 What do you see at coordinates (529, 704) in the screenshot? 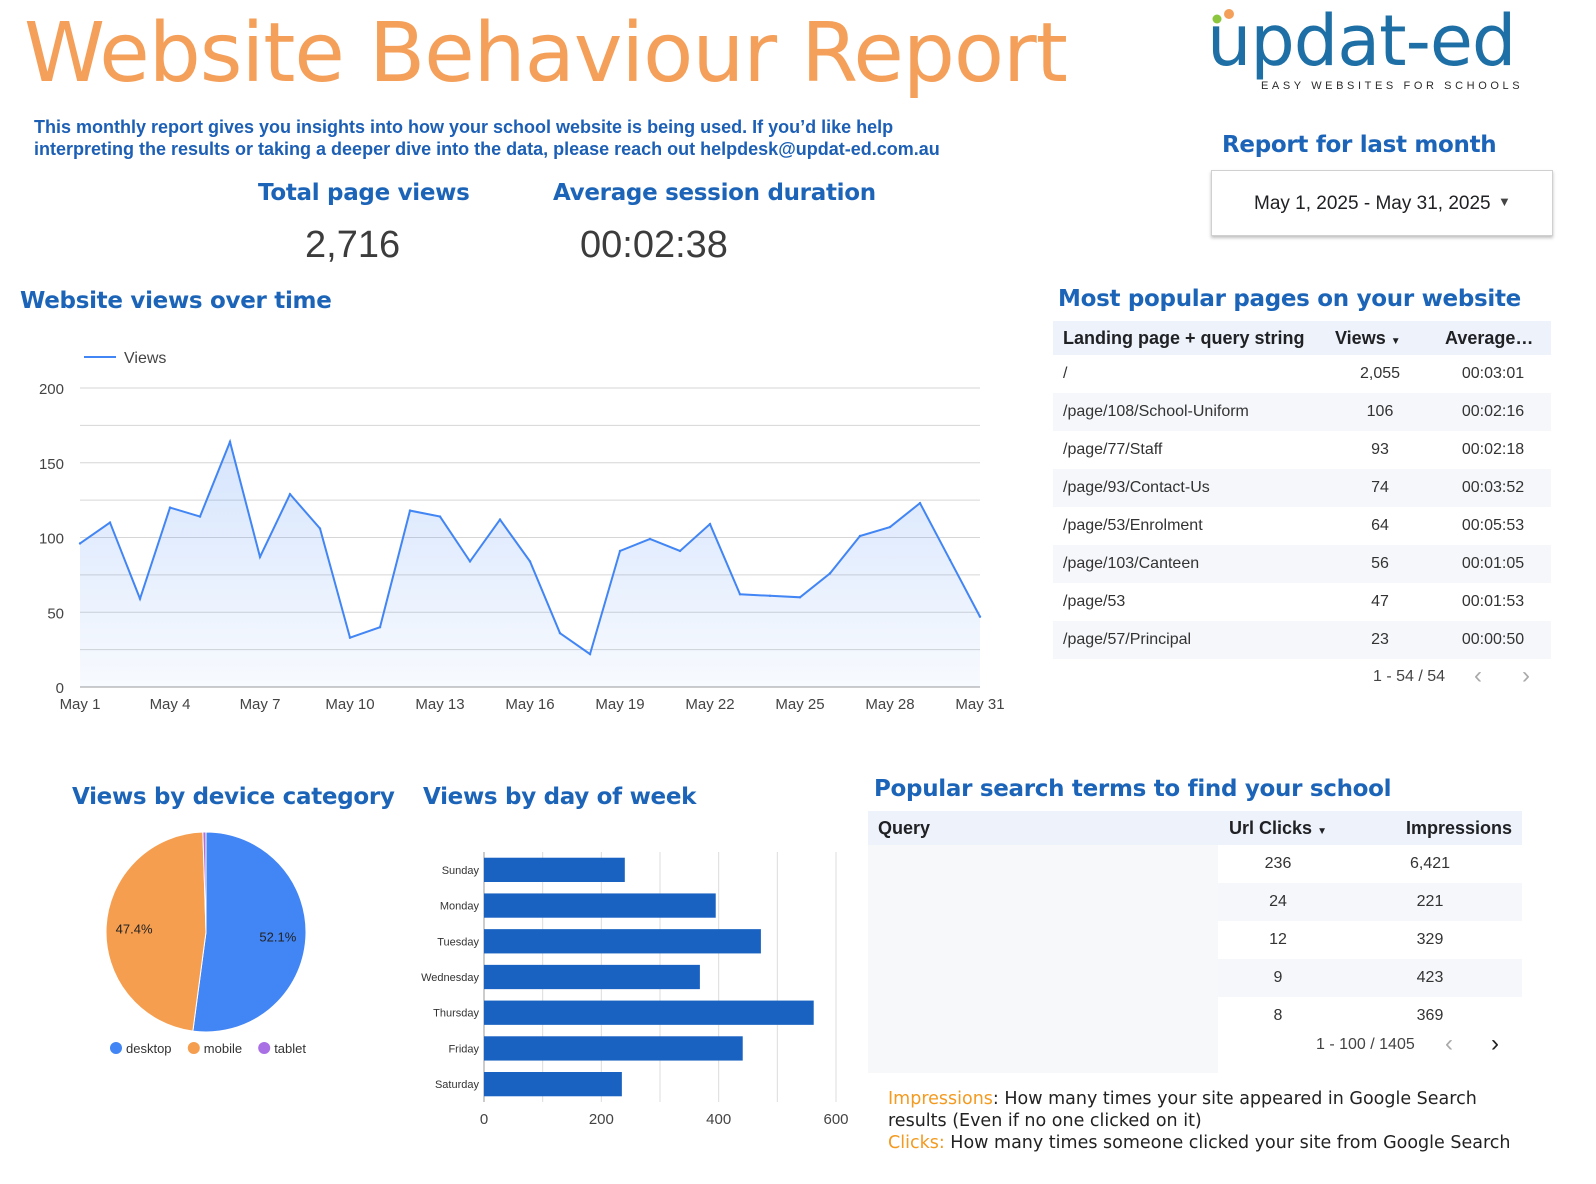
I see `x-tick-label: May 16` at bounding box center [529, 704].